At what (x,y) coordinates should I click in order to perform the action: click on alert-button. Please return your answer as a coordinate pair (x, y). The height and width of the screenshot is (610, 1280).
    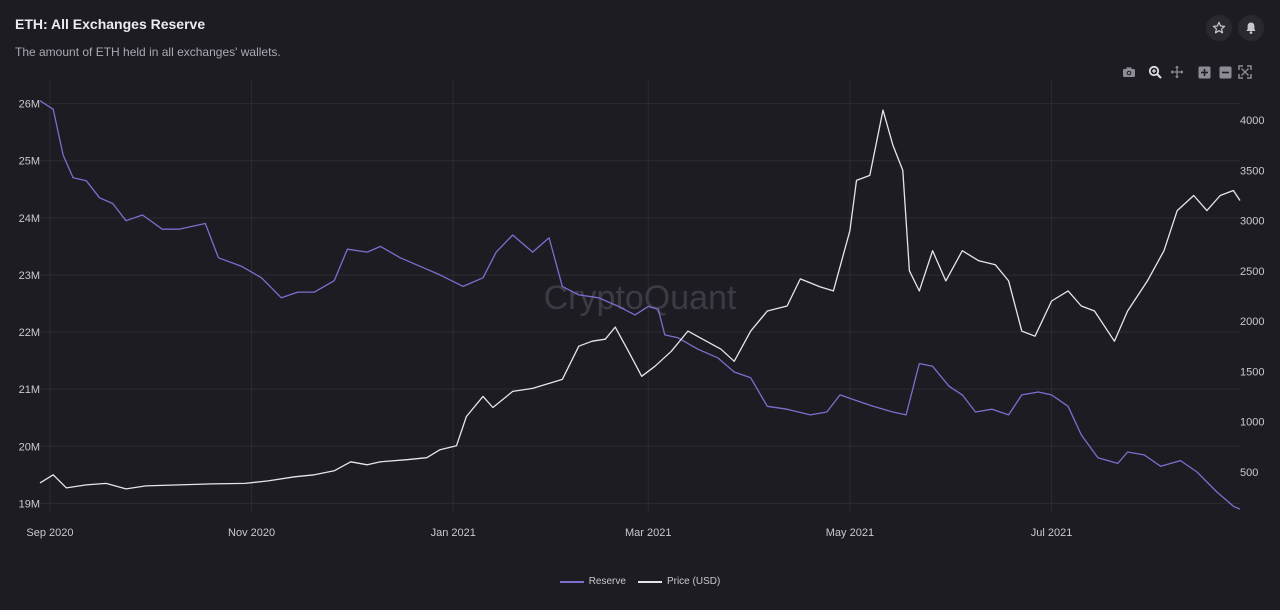
    Looking at the image, I should click on (1251, 28).